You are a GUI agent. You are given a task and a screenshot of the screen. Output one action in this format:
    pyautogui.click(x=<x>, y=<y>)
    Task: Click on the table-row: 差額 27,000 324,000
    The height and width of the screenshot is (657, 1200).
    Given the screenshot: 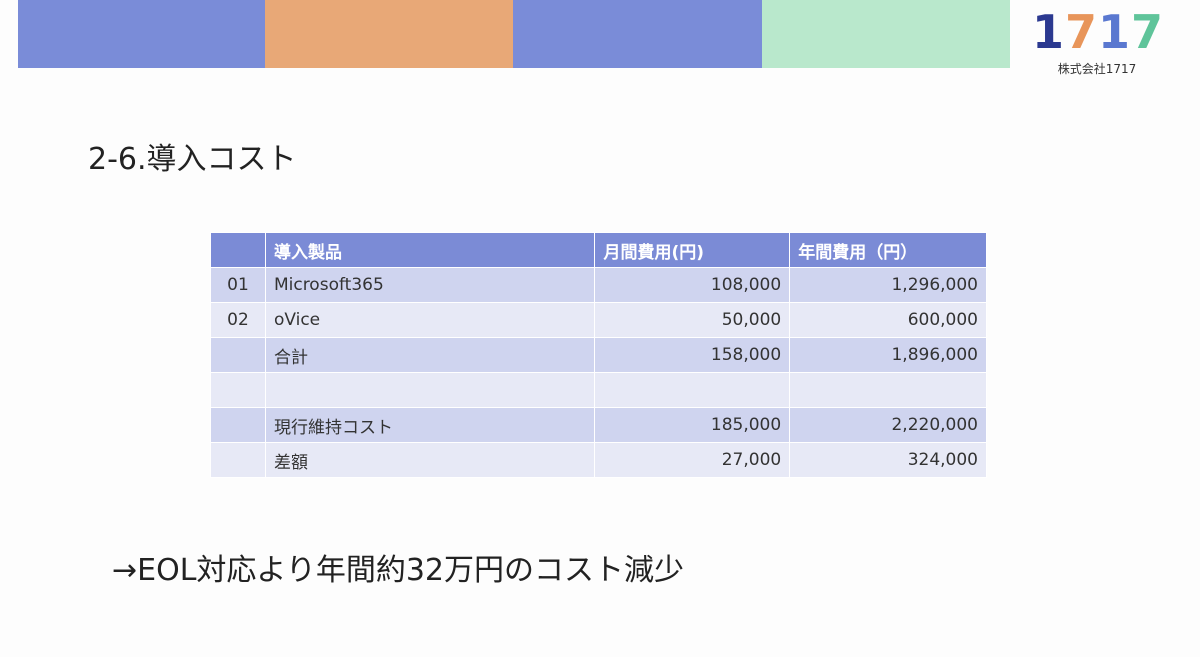 What is the action you would take?
    pyautogui.click(x=598, y=460)
    